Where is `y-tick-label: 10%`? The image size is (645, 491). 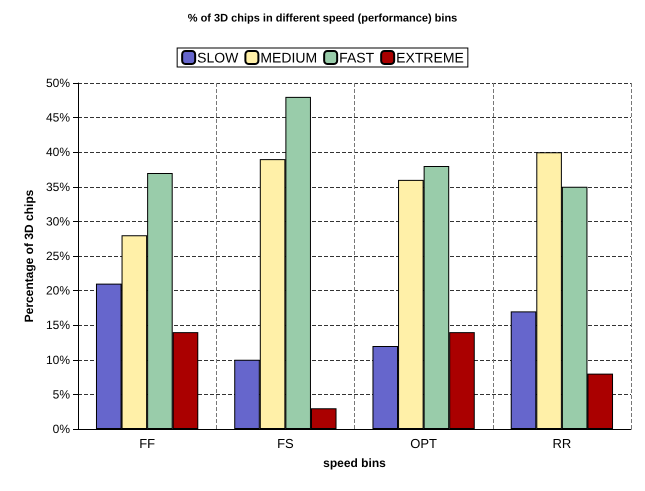
y-tick-label: 10% is located at coordinates (58, 359).